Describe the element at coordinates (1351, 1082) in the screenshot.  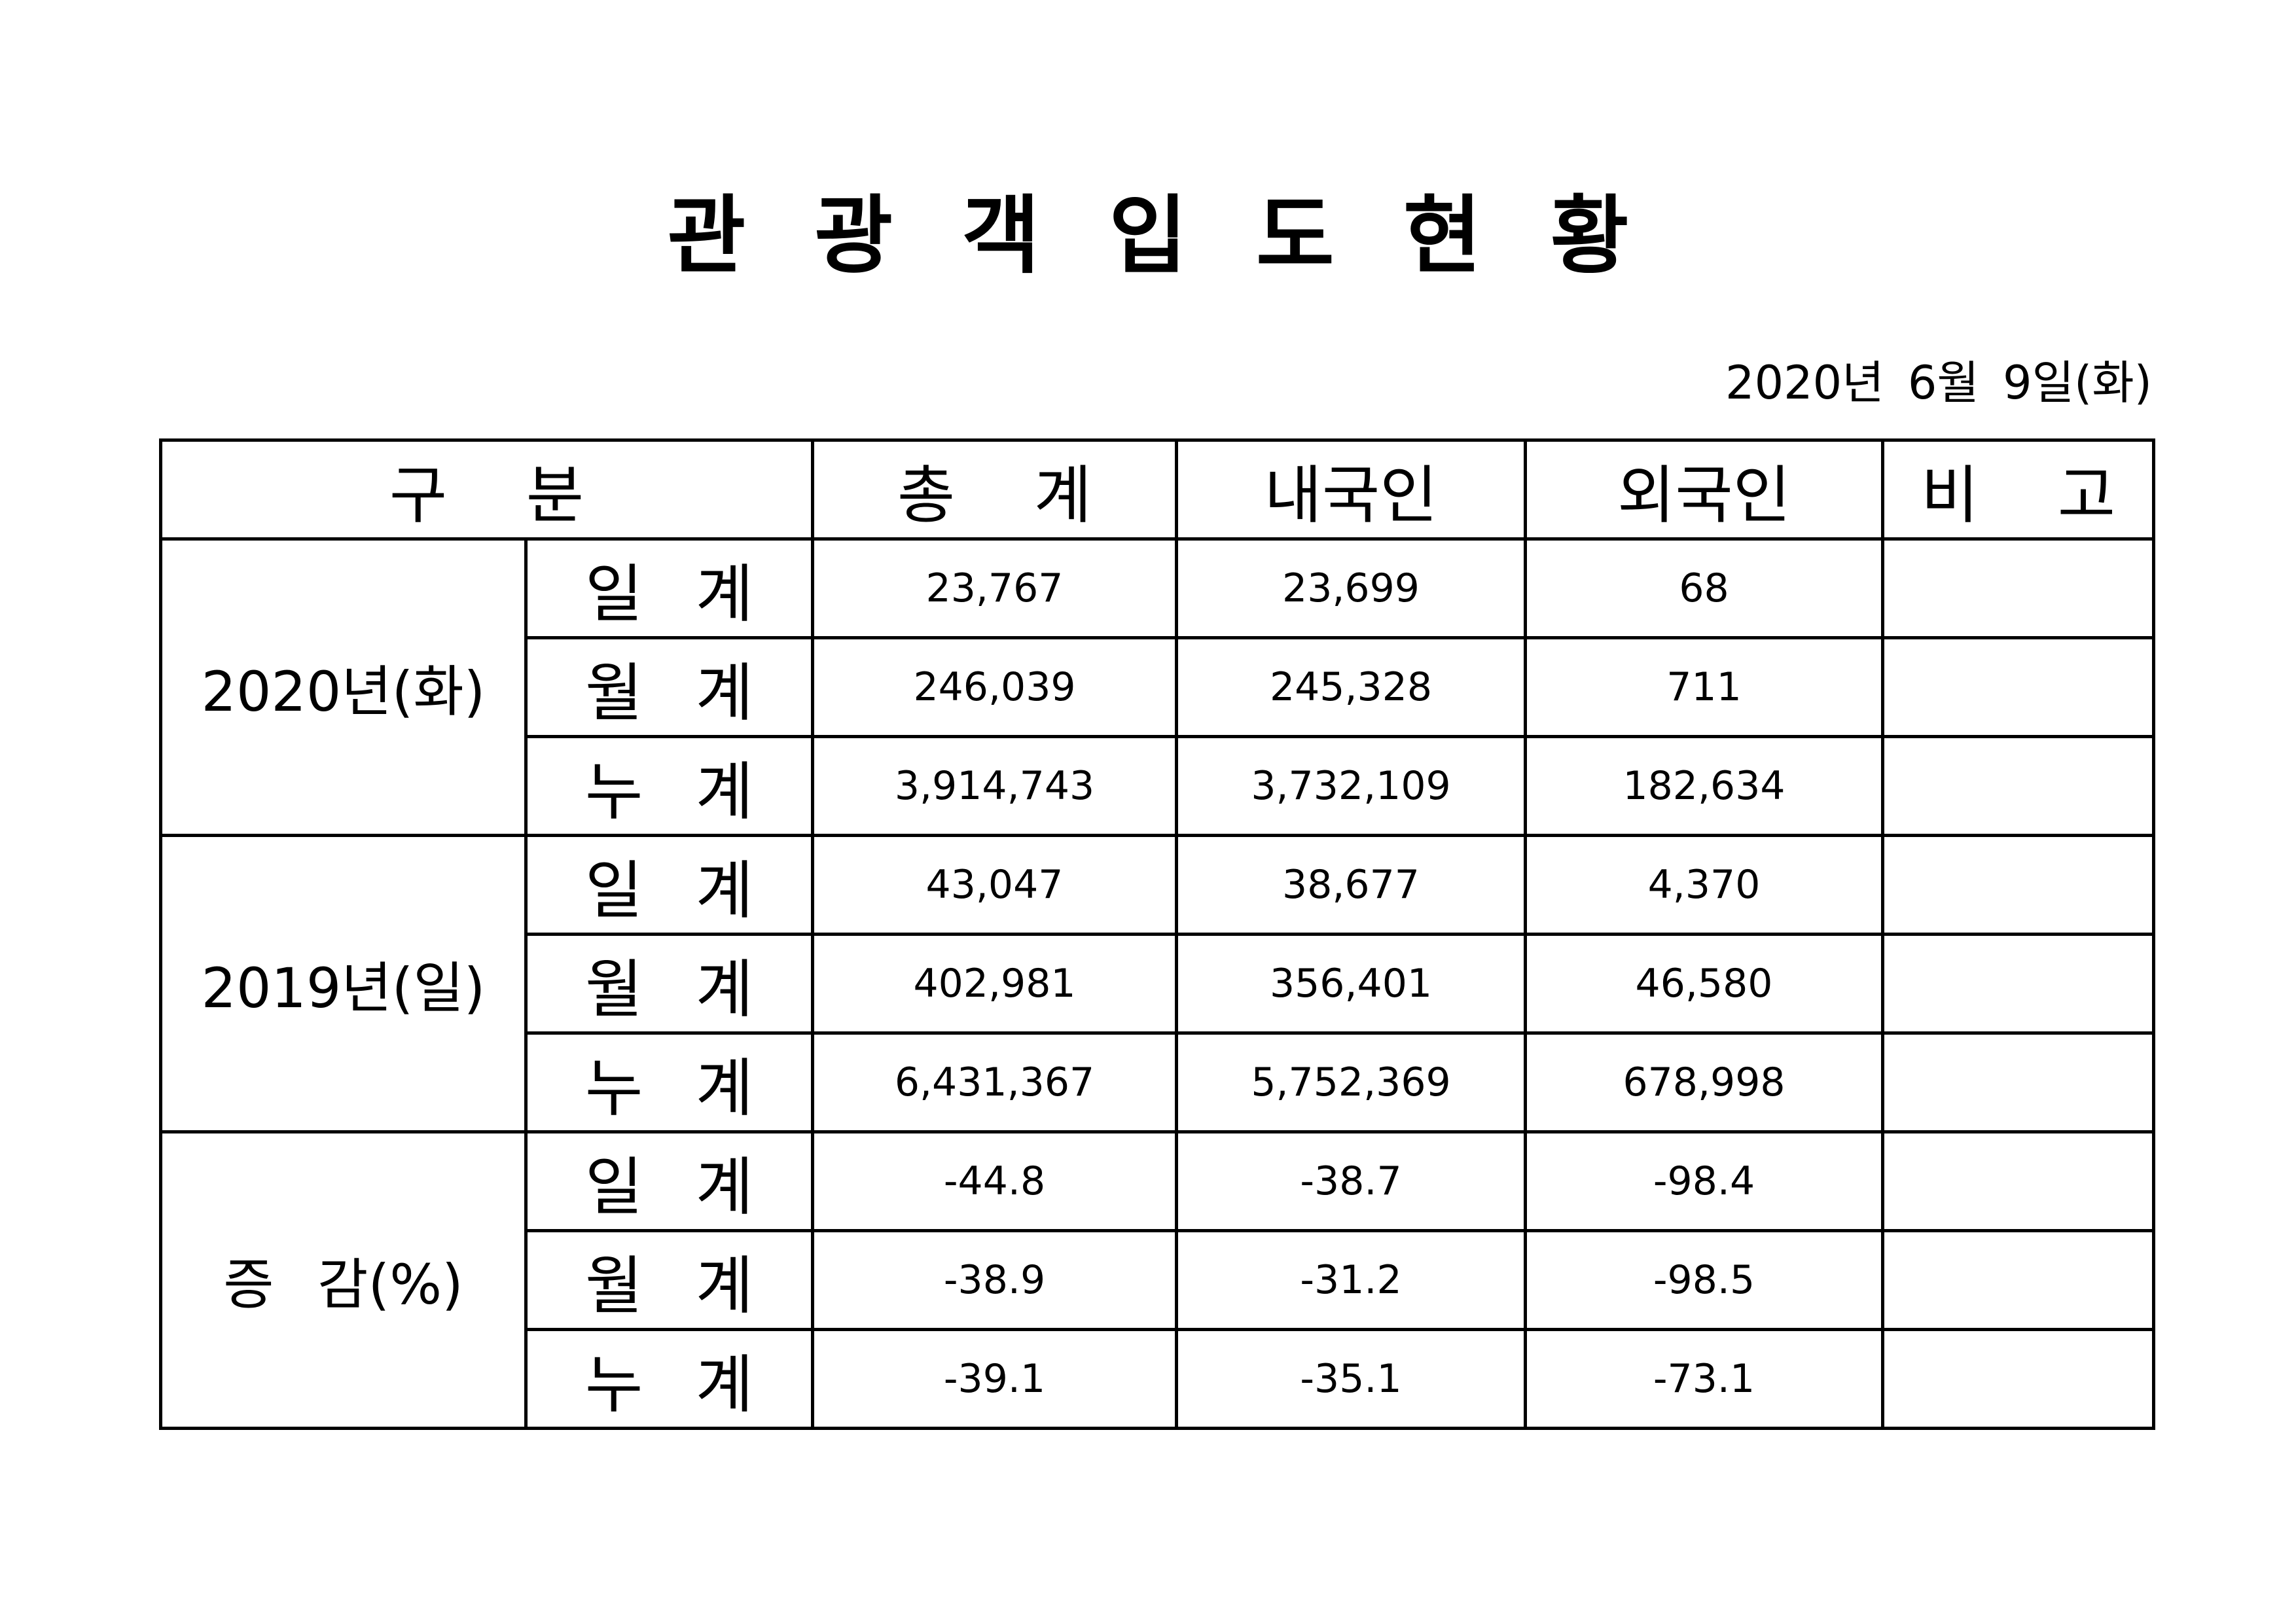
I see `value-cell: 5,752,369` at that location.